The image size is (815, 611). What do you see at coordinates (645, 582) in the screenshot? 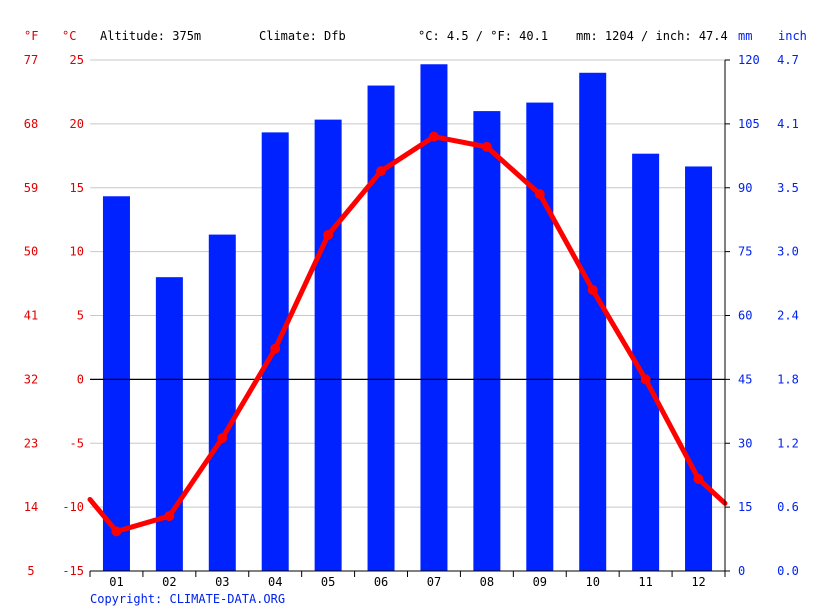
I see `month-tick-label: 11` at bounding box center [645, 582].